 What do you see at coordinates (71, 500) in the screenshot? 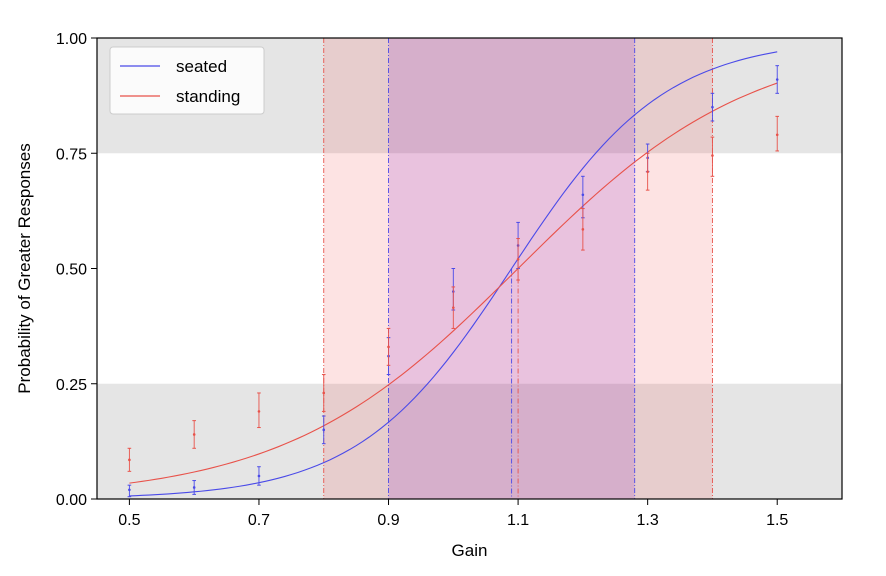
I see `y-tick-label: 0.00` at bounding box center [71, 500].